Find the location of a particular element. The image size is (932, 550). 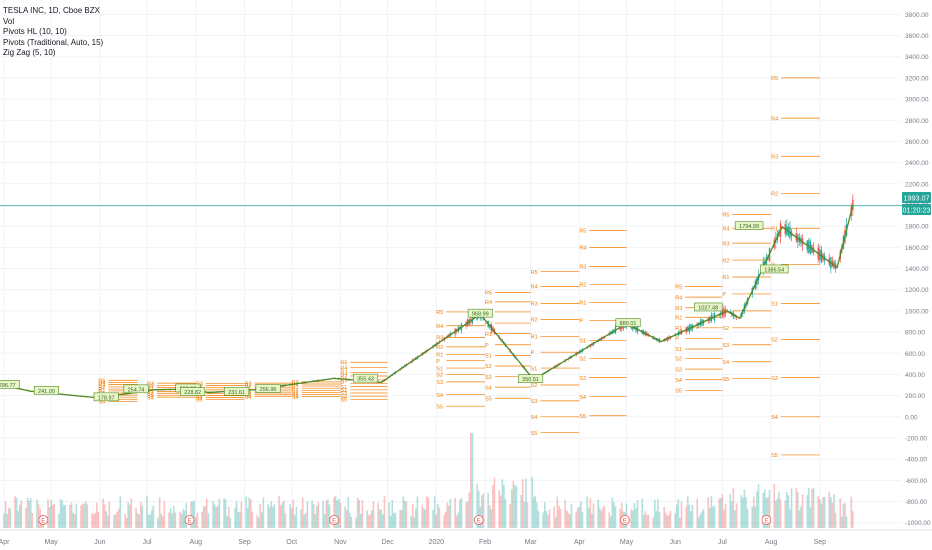

legend-zigzag: Zig Zag (5, 10) is located at coordinates (29, 52).